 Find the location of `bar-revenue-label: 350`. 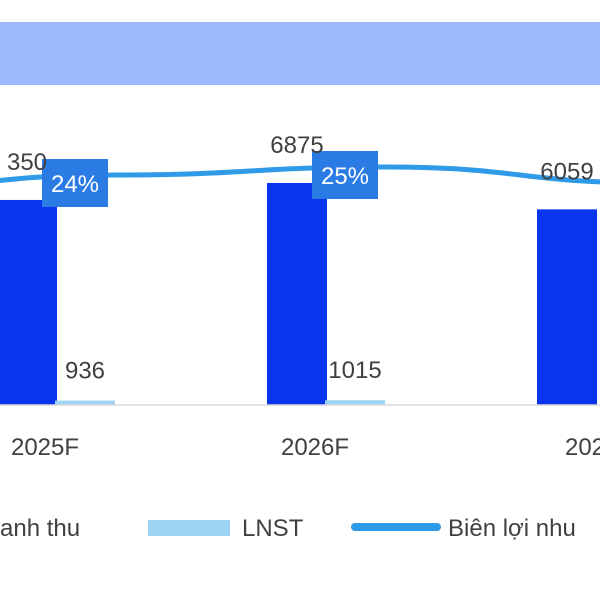

bar-revenue-label: 350 is located at coordinates (27, 162).